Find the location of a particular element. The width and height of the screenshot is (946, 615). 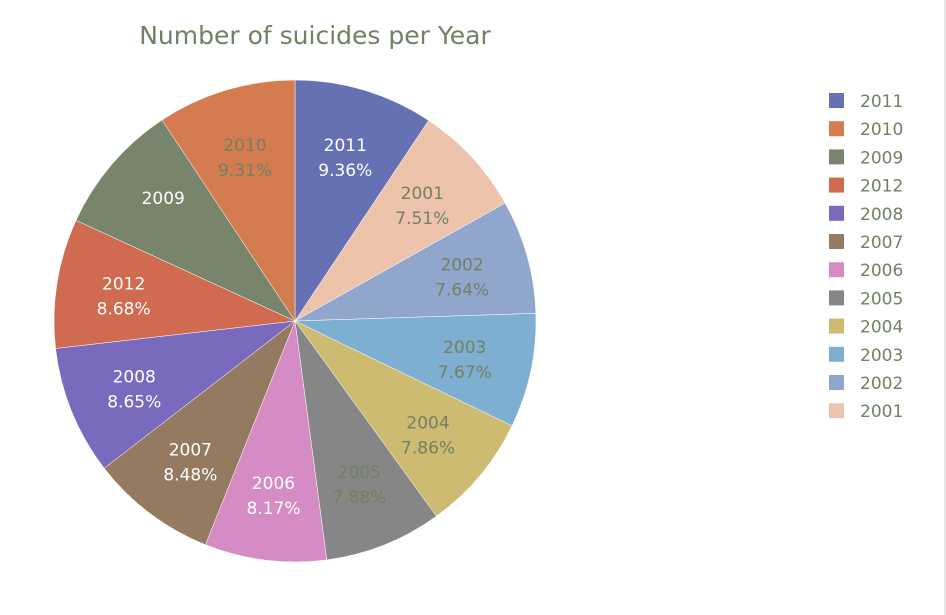

legend-label-2008: 2008 is located at coordinates (881, 215).